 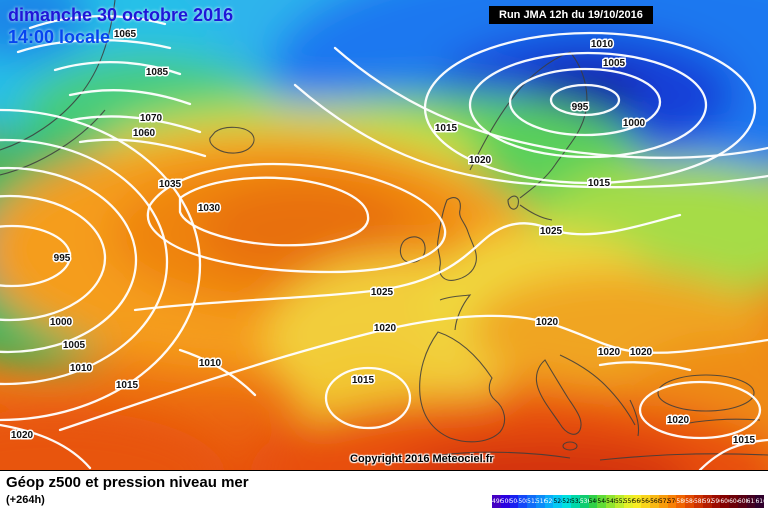 I want to click on legend-cell: 528, so click(x=567, y=501).